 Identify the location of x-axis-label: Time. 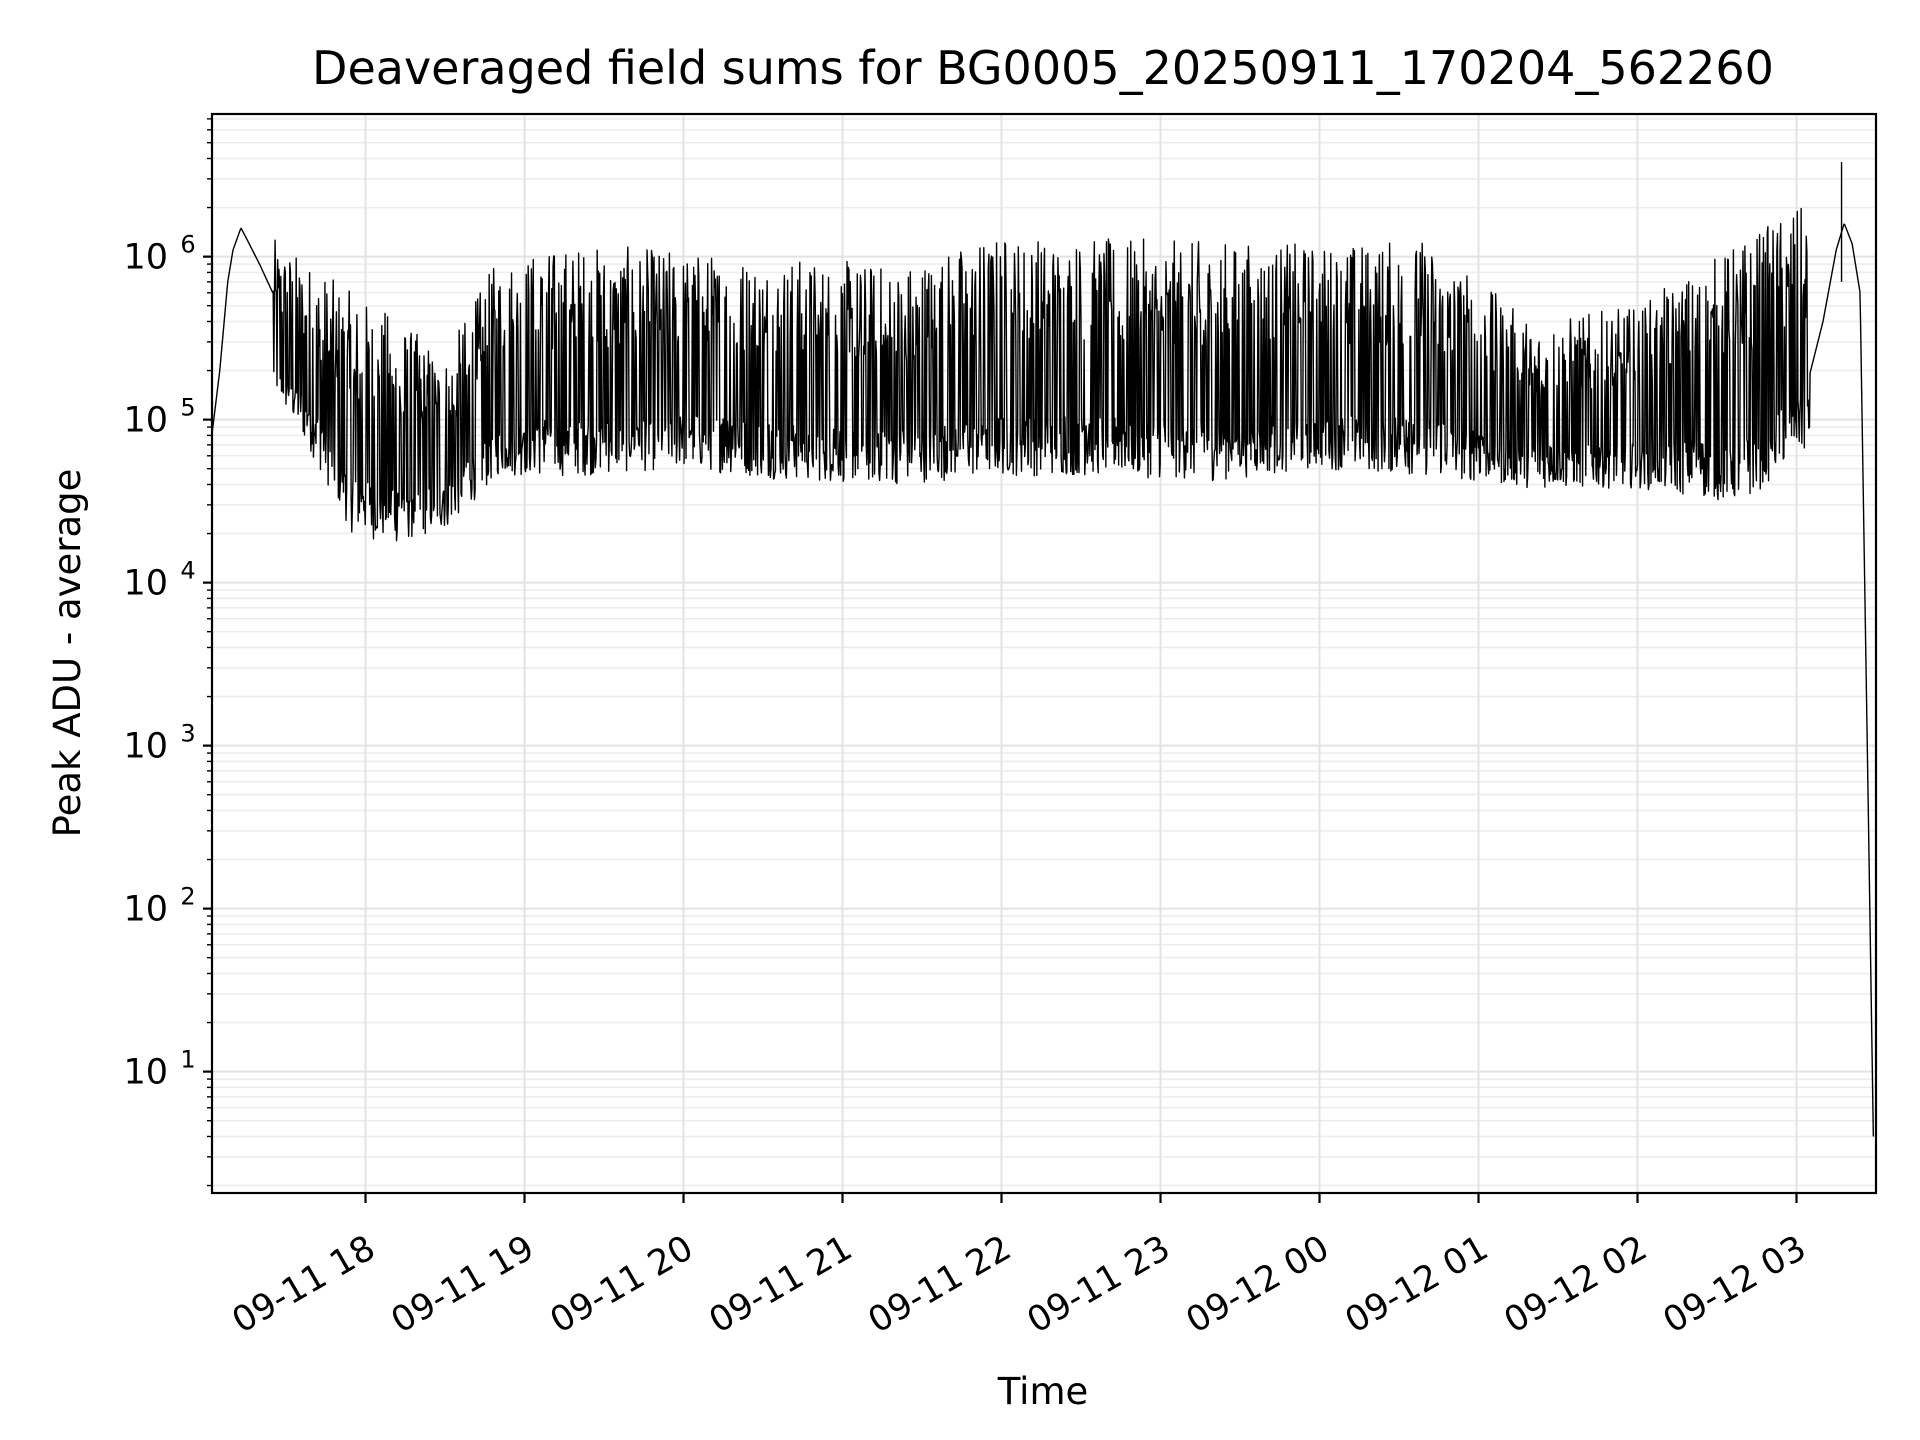
(1043, 1391).